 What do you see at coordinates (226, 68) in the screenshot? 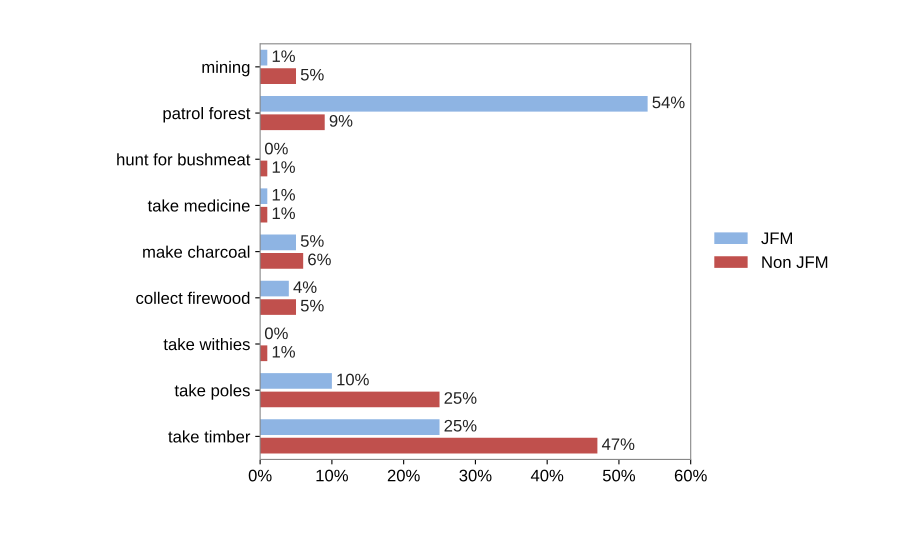
I see `y-tick-label: mining` at bounding box center [226, 68].